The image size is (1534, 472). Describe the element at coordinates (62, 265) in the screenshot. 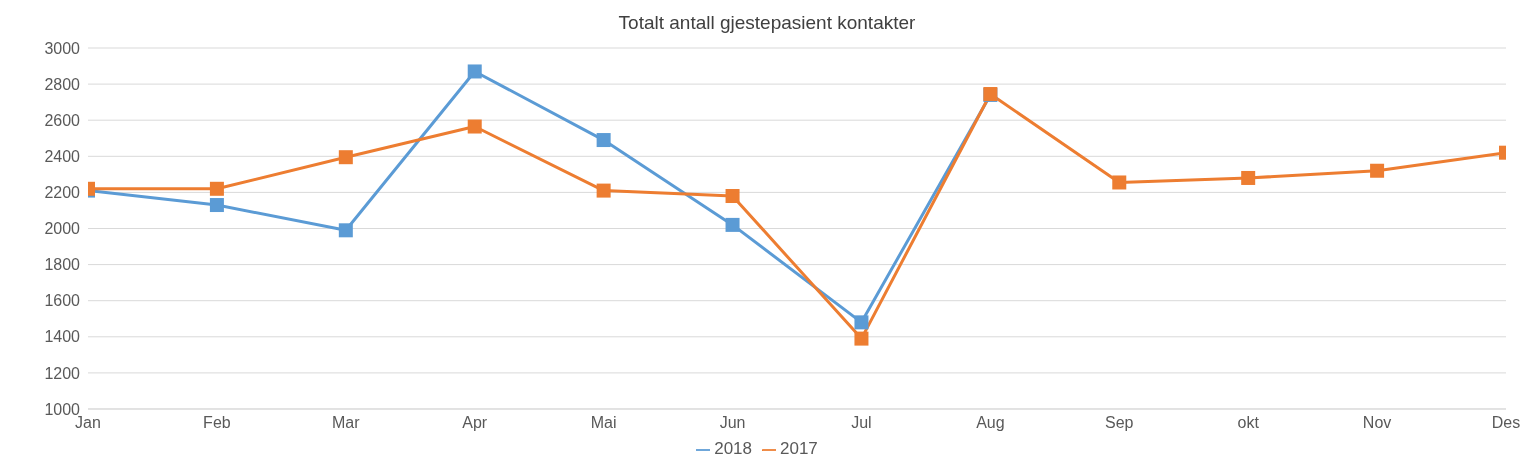

I see `y-tick-label: 1800` at that location.